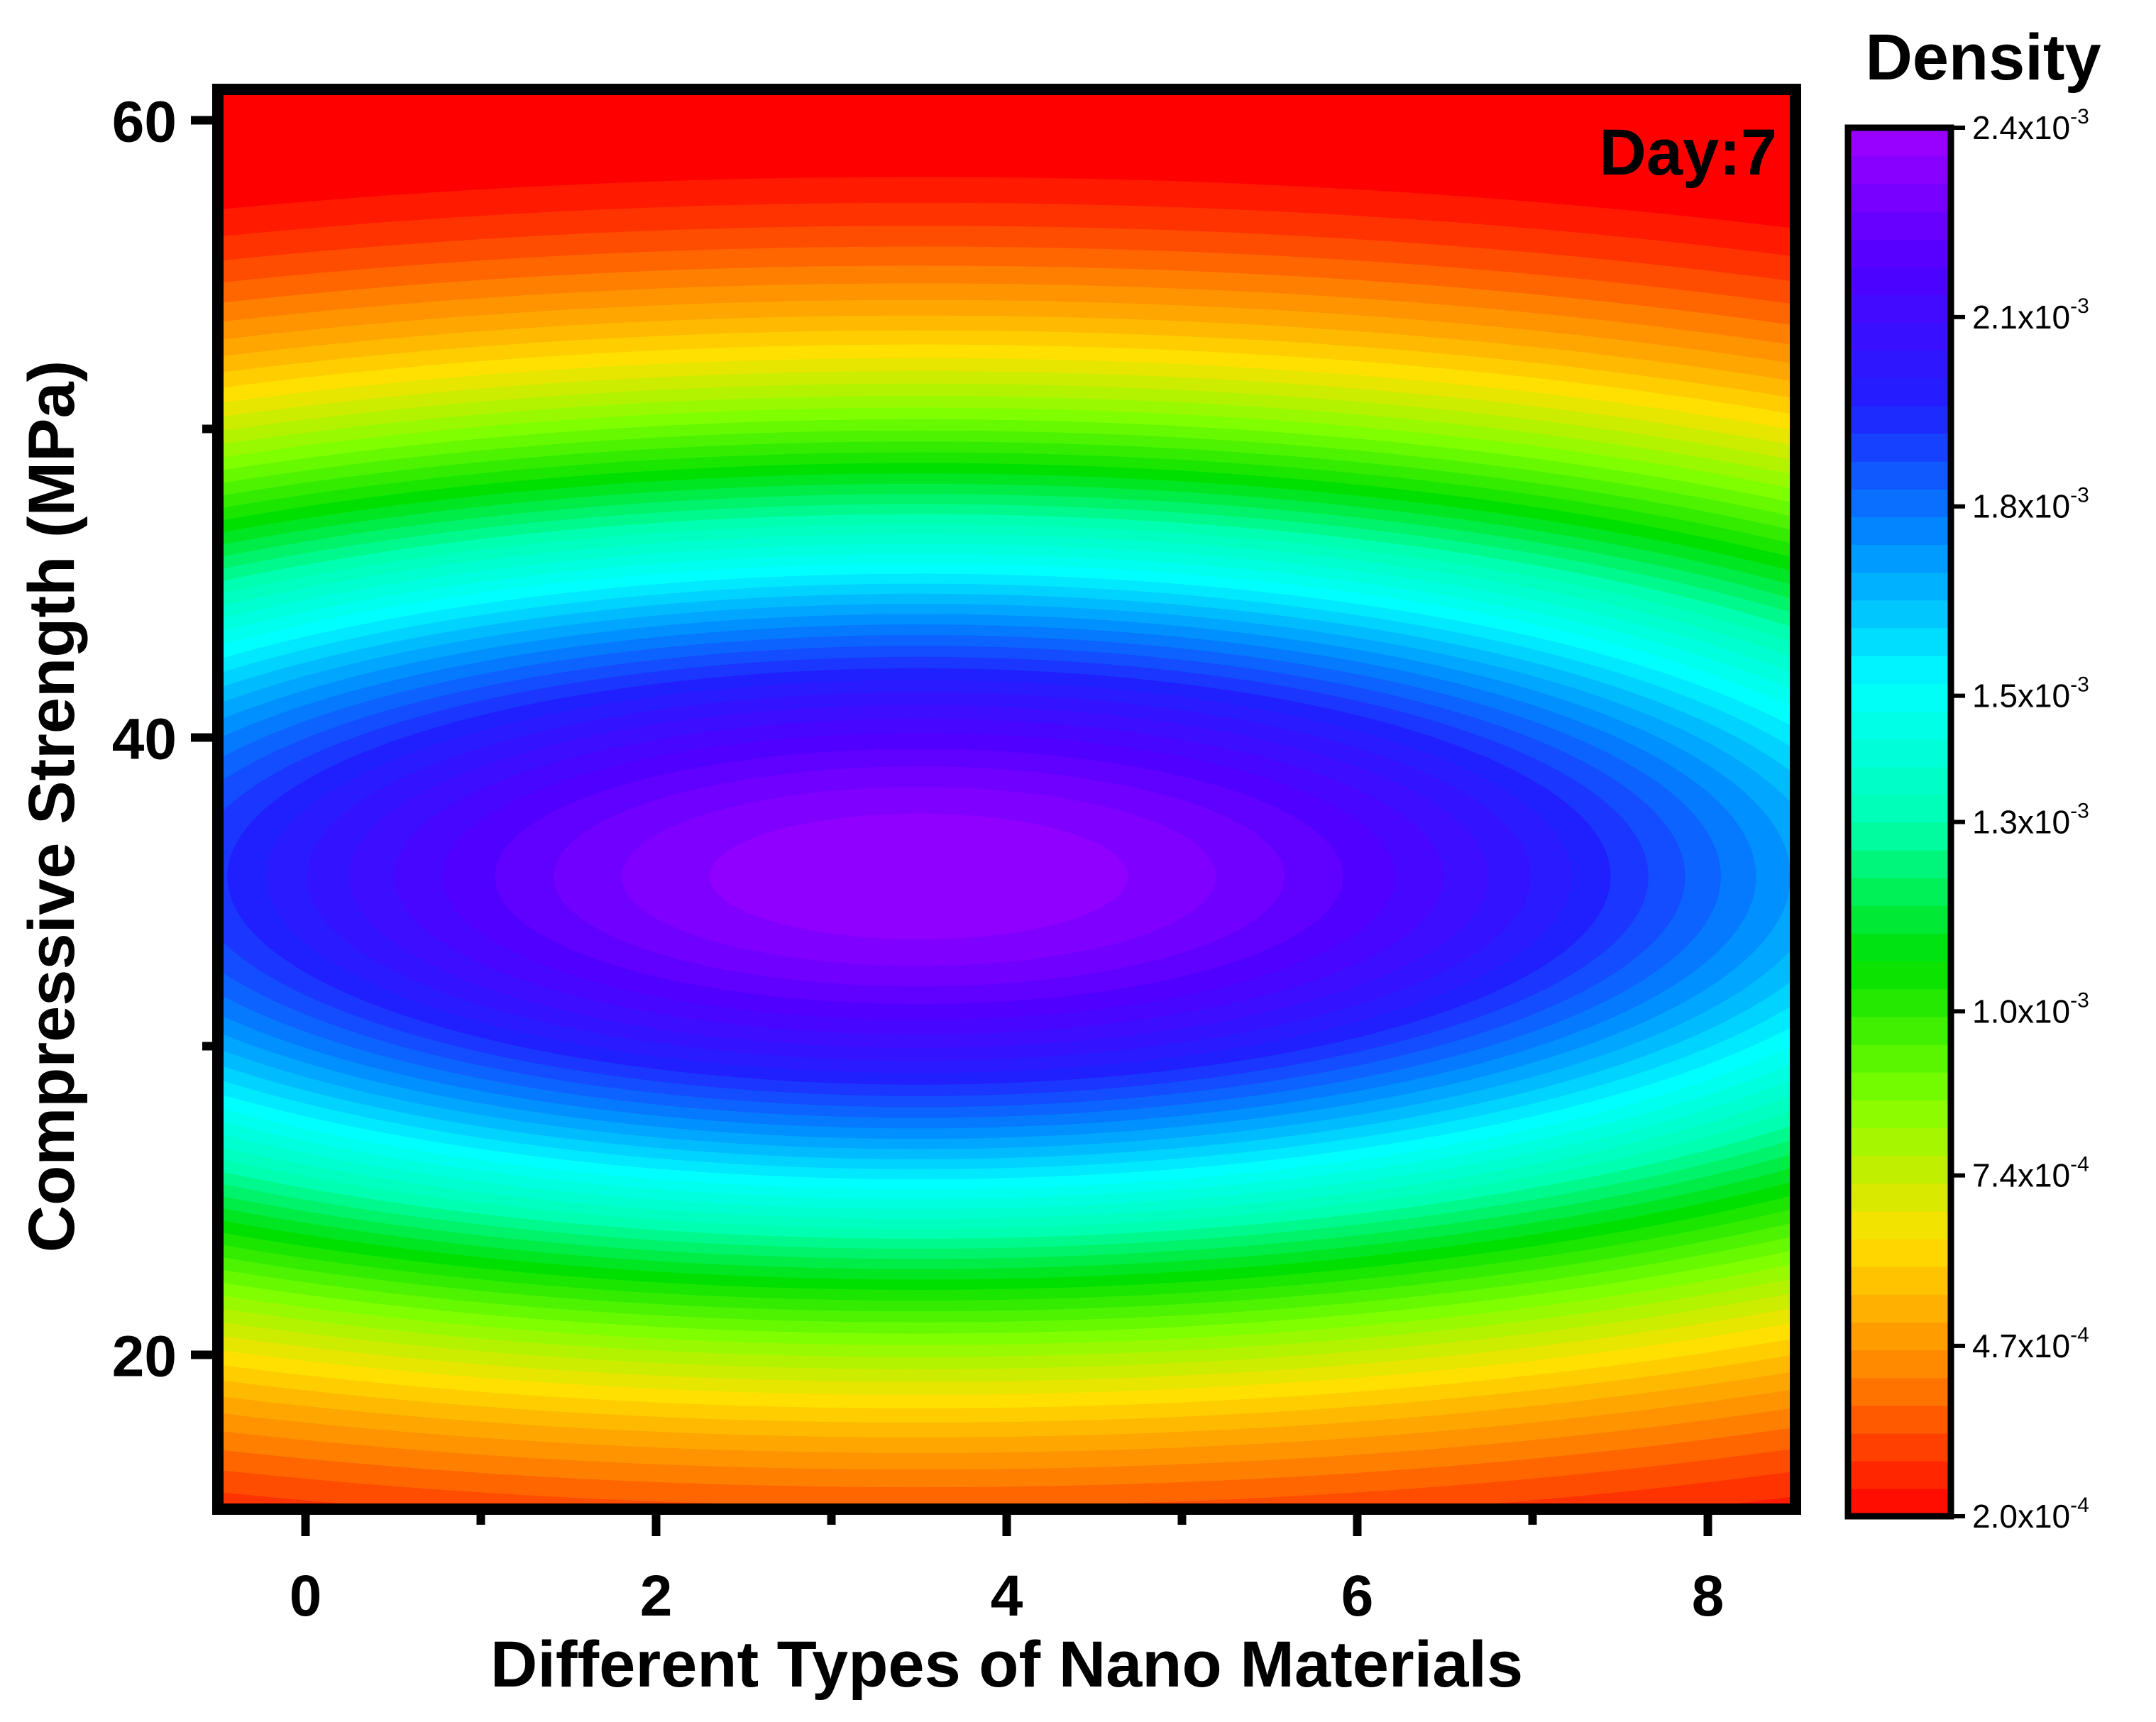 This screenshot has height=1722, width=2156. What do you see at coordinates (1006, 1665) in the screenshot?
I see `x-axis-label: Different Types of Nano Materials` at bounding box center [1006, 1665].